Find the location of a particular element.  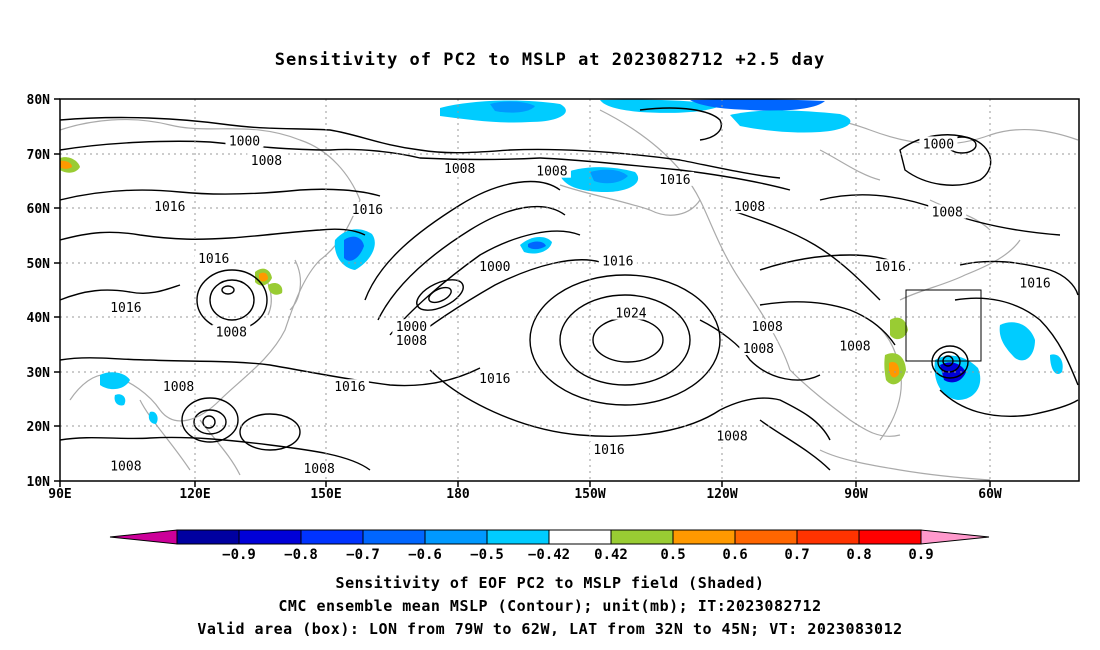

colorbar-tick-label: 0.5 is located at coordinates (672, 555).